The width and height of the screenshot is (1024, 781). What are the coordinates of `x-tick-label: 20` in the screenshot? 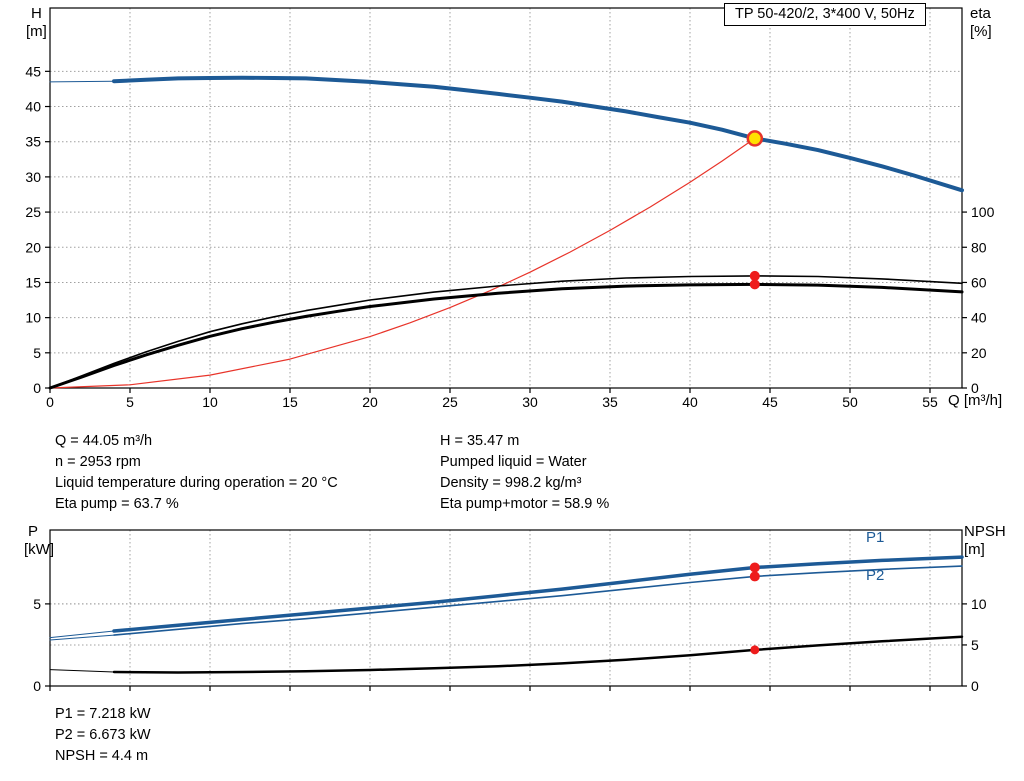 It's located at (370, 402).